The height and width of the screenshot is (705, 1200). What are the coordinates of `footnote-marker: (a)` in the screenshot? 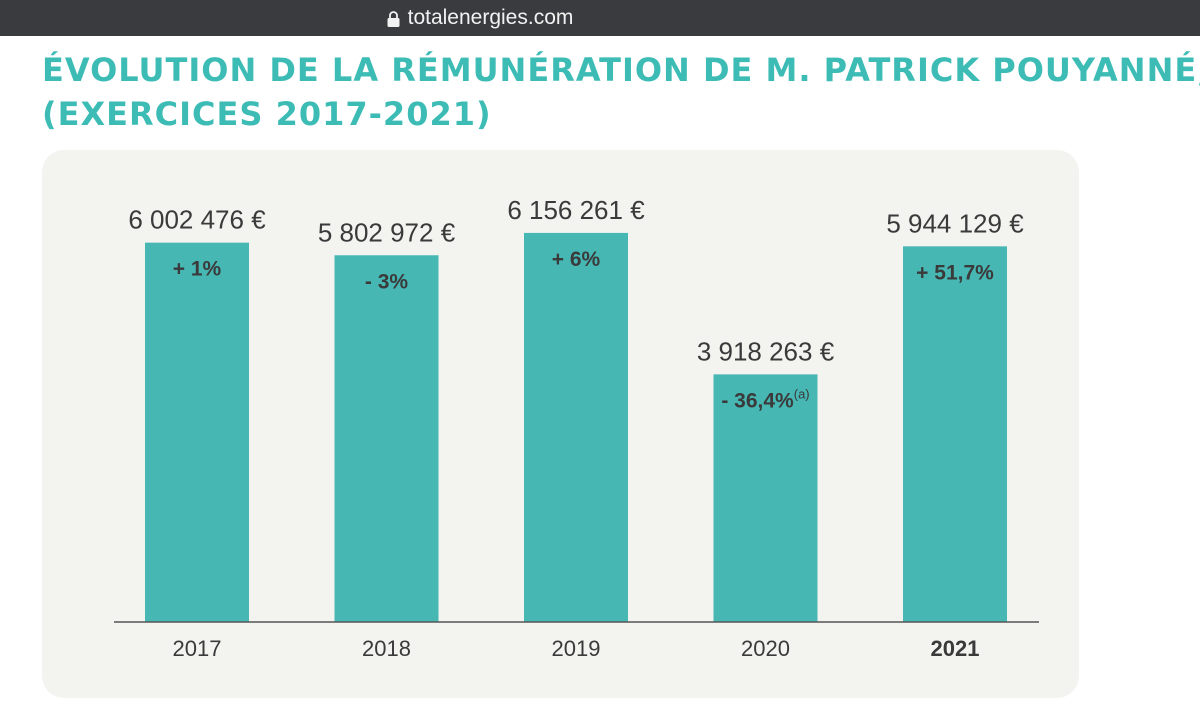 It's located at (802, 393).